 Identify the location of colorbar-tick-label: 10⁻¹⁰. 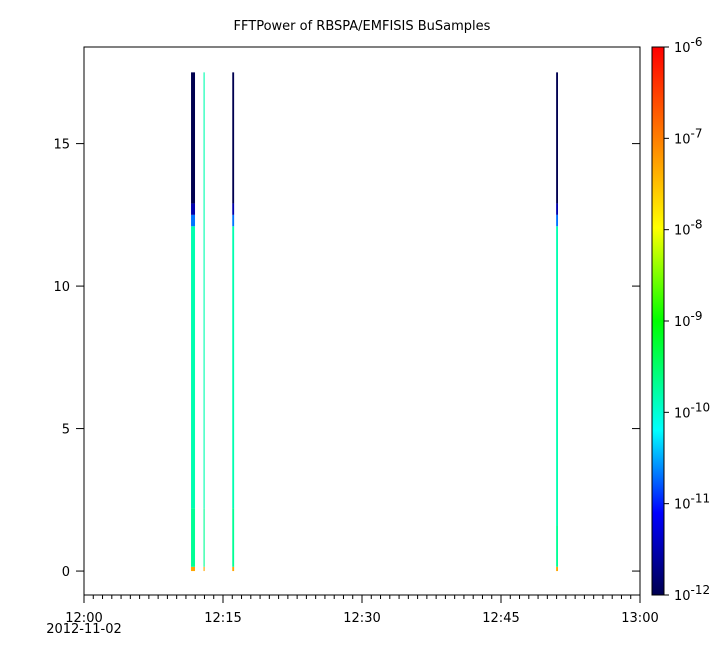
(692, 410).